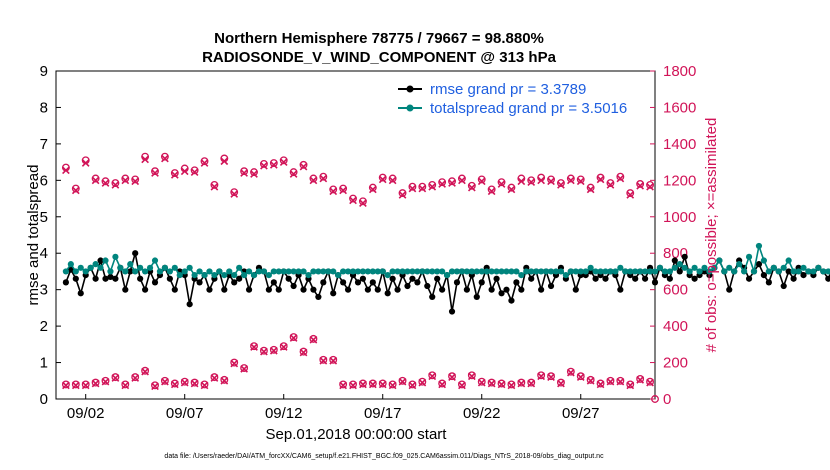  Describe the element at coordinates (667, 399) in the screenshot. I see `right-tick-label: 0` at that location.